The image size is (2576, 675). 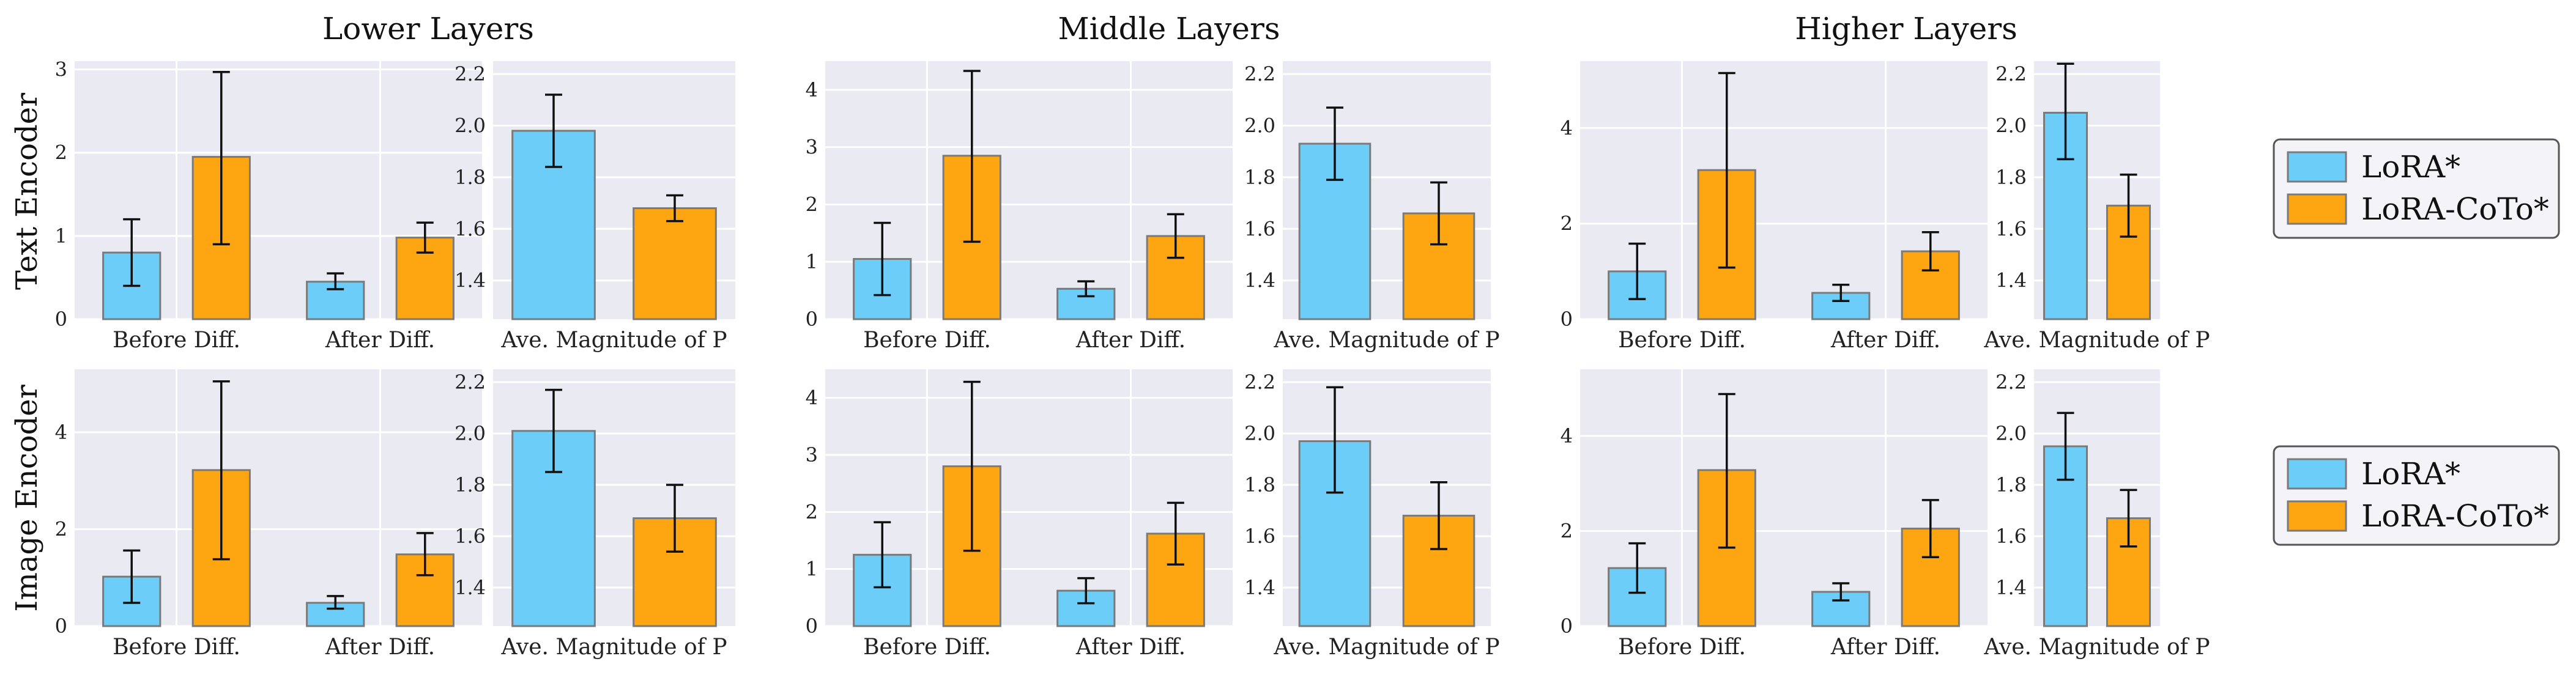 What do you see at coordinates (1372, 514) in the screenshot?
I see `chart-image-middle-right: 1.4 1.6 1.8 2.0 2.2 Ave. Magnitude of P` at bounding box center [1372, 514].